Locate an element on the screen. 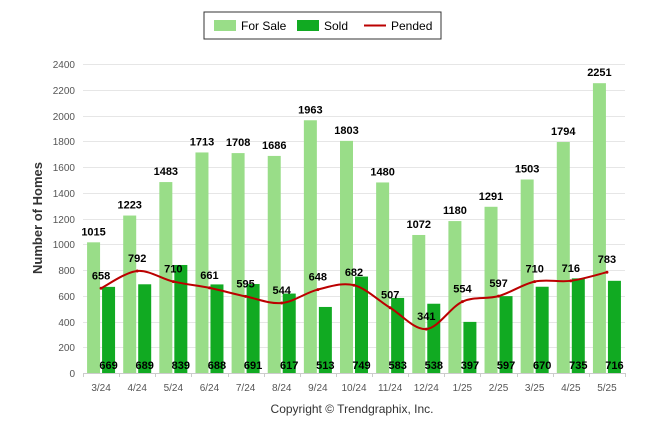 The height and width of the screenshot is (434, 646). y-tick-label: 1800 is located at coordinates (64, 142).